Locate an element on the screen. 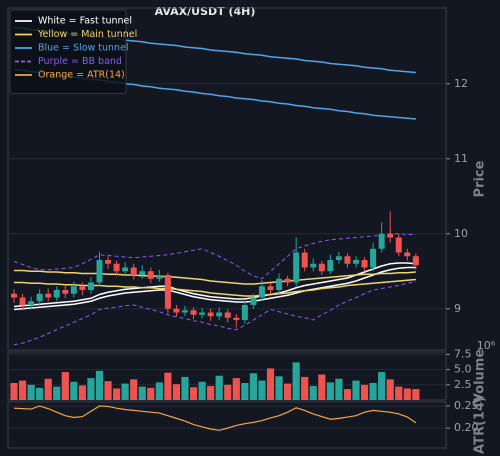  panel-frame is located at coordinates (227, 425).